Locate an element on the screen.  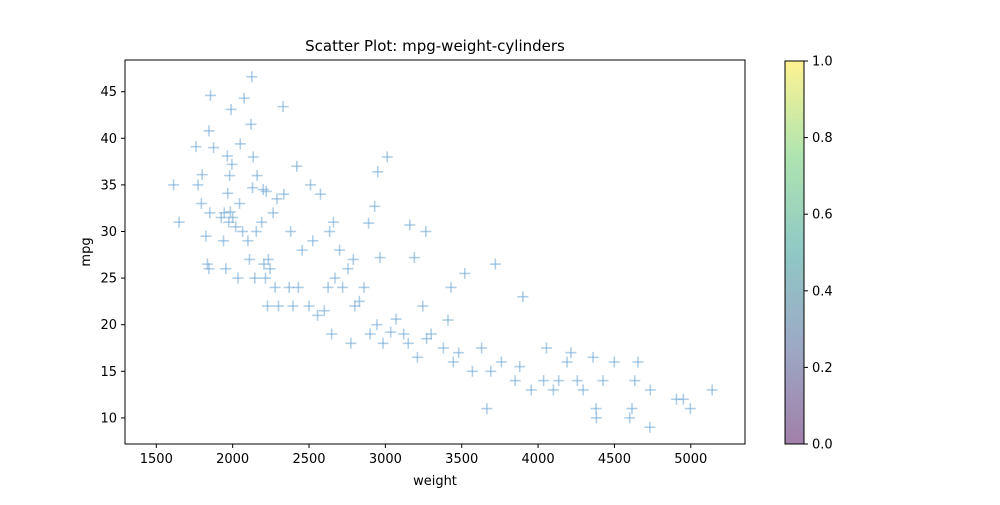
colorbar-tick-label: 1.0 is located at coordinates (822, 62).